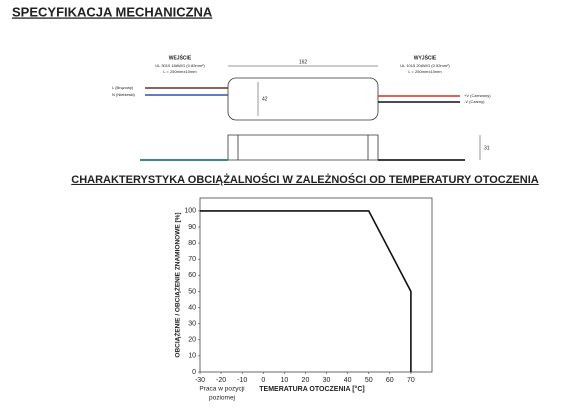 This screenshot has height=408, width=568. I want to click on x-tick-label: 20, so click(306, 380).